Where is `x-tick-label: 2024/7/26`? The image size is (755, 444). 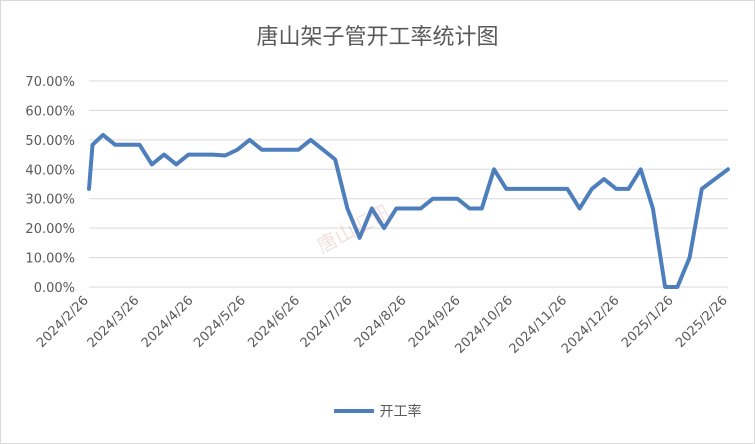
x-tick-label: 2024/7/26 is located at coordinates (327, 322).